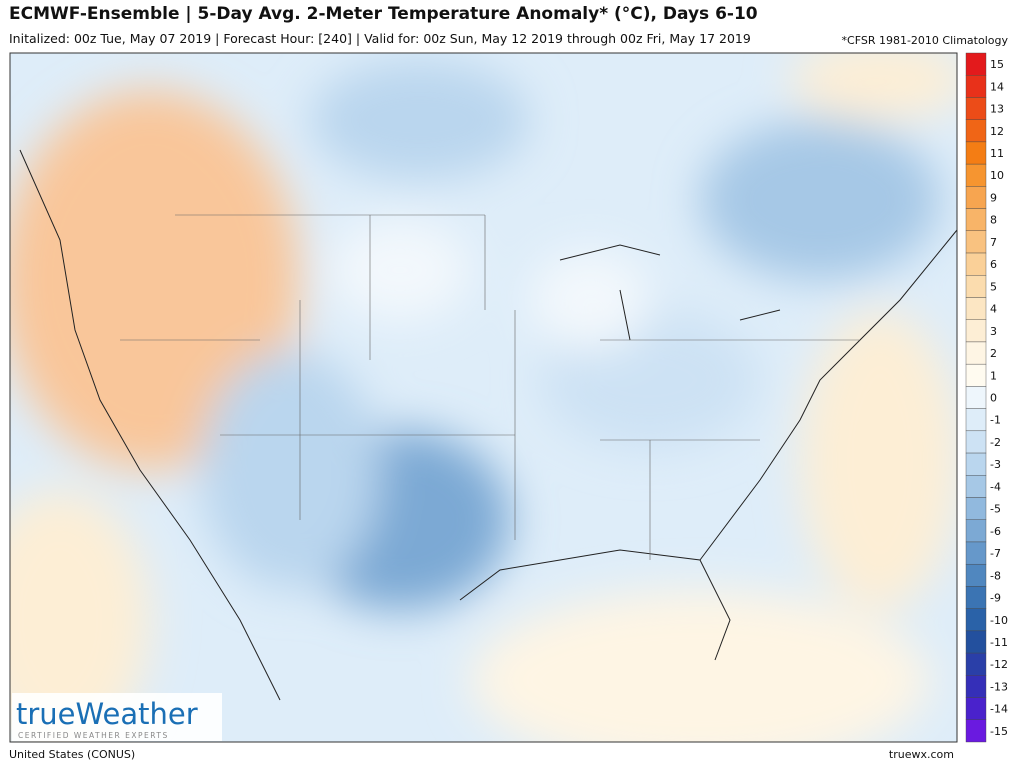 The image size is (1024, 763). What do you see at coordinates (72, 754) in the screenshot?
I see `region-label: United States (CONUS)` at bounding box center [72, 754].